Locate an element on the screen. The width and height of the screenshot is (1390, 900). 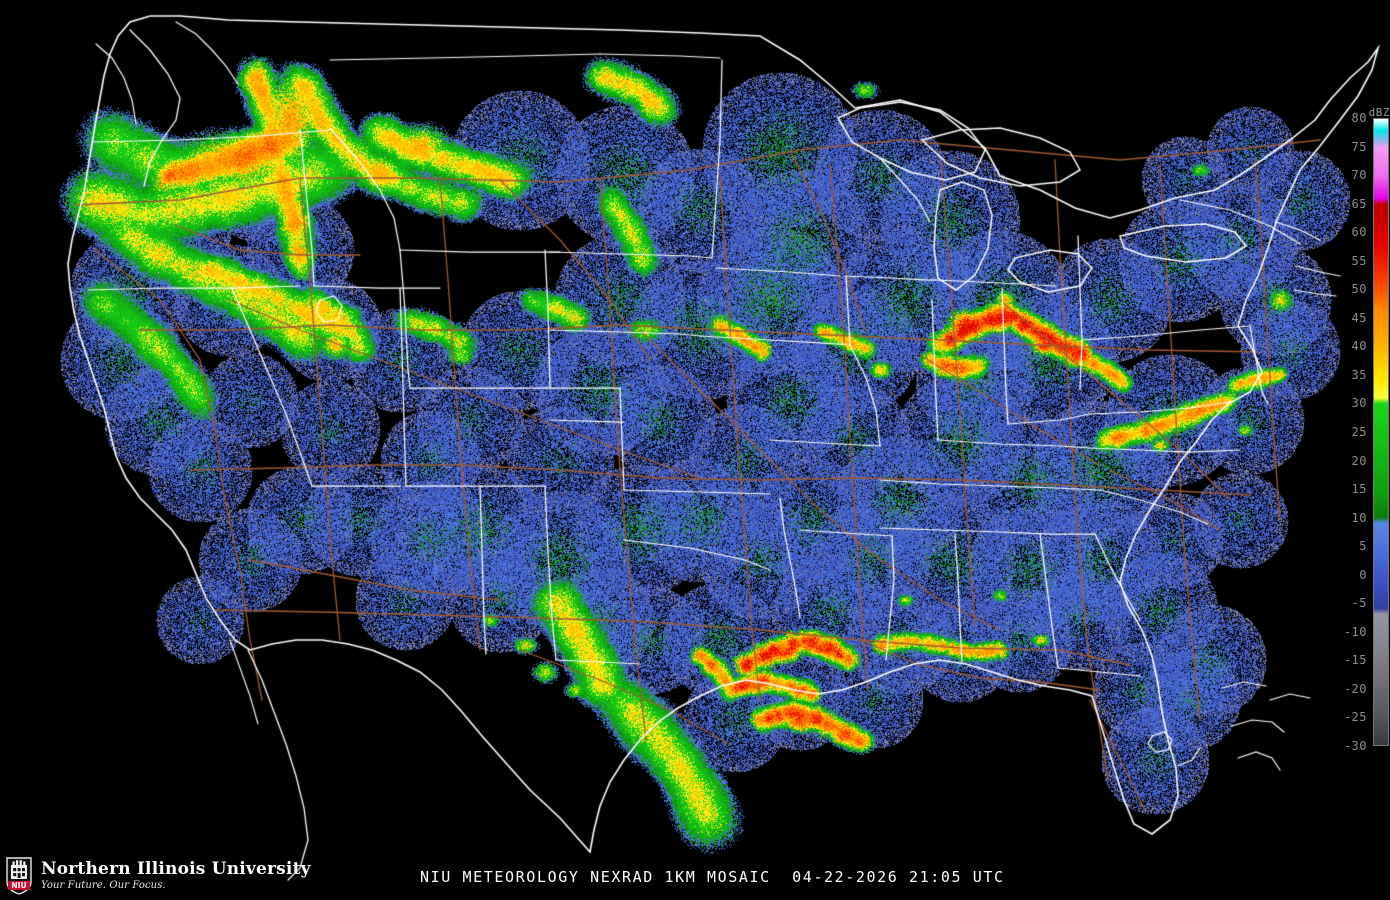
svg-text: NIU is located at coordinates (18, 885).